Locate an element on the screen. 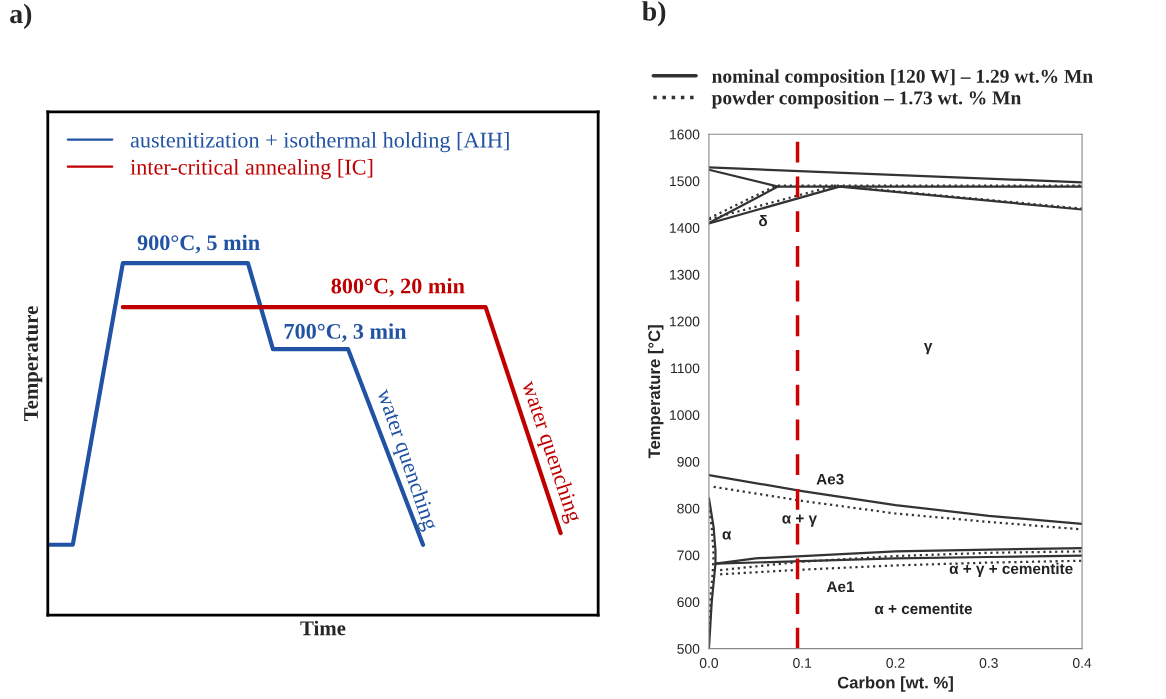  annotation: δ is located at coordinates (763, 221).